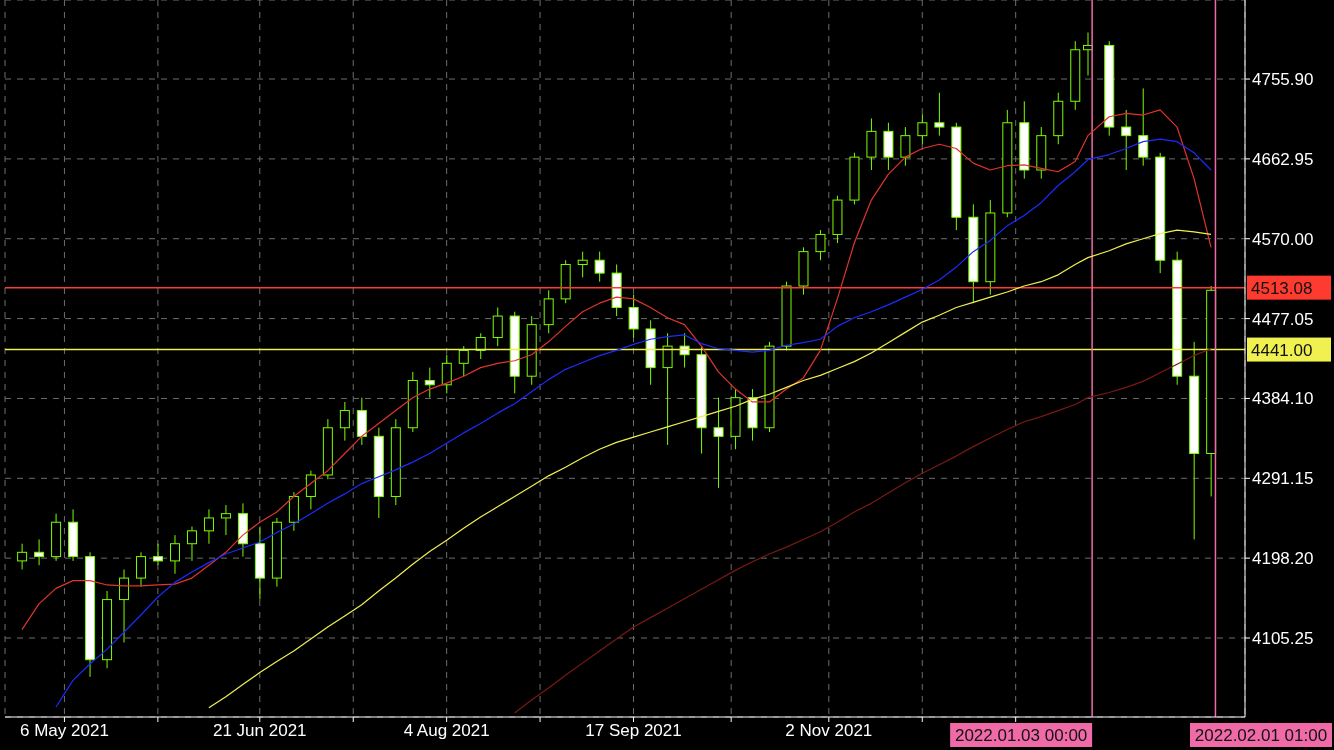  What do you see at coordinates (1283, 239) in the screenshot?
I see `y-tick-label: 4570.00` at bounding box center [1283, 239].